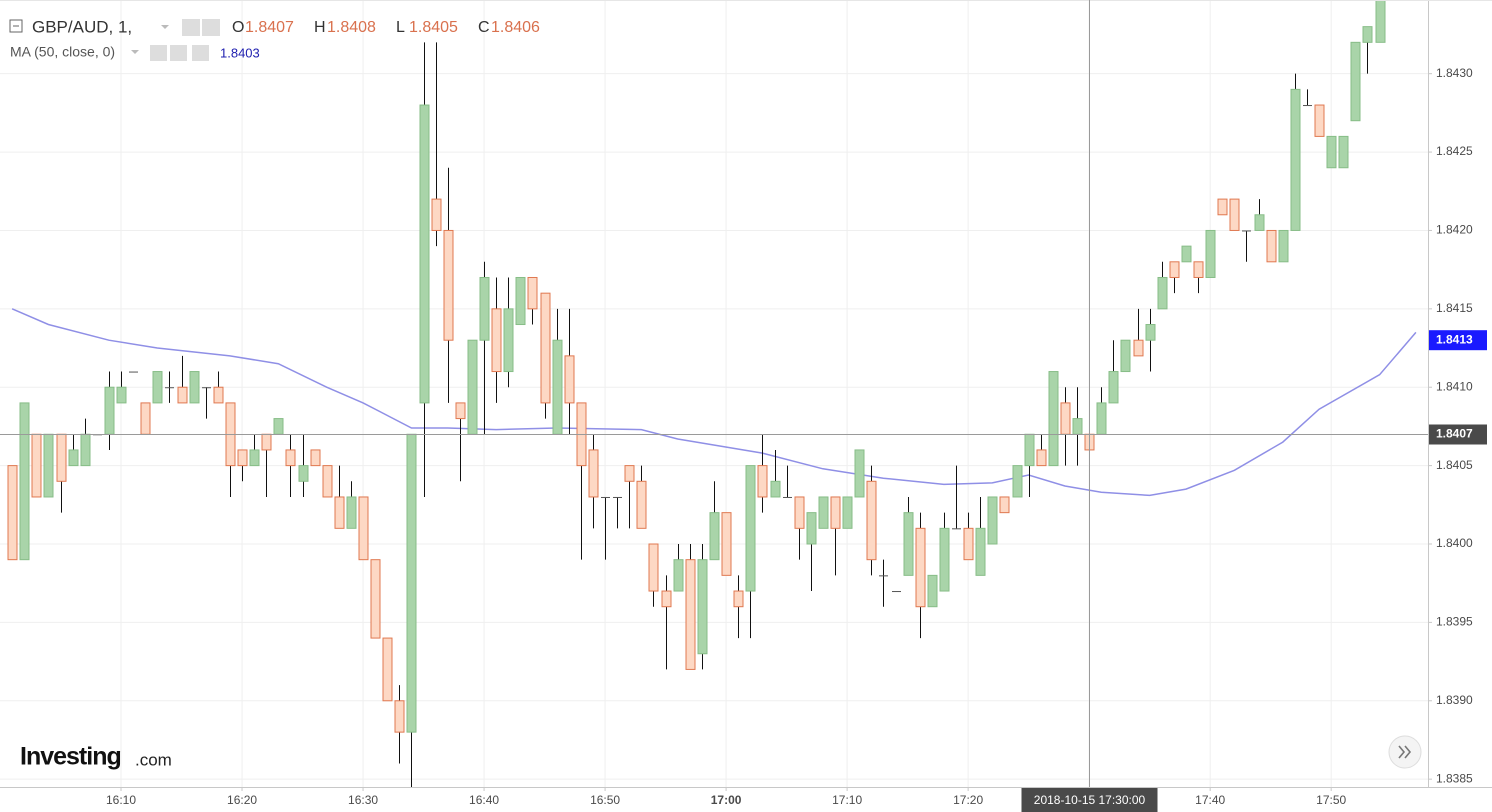  I want to click on ohlc-label: O, so click(238, 27).